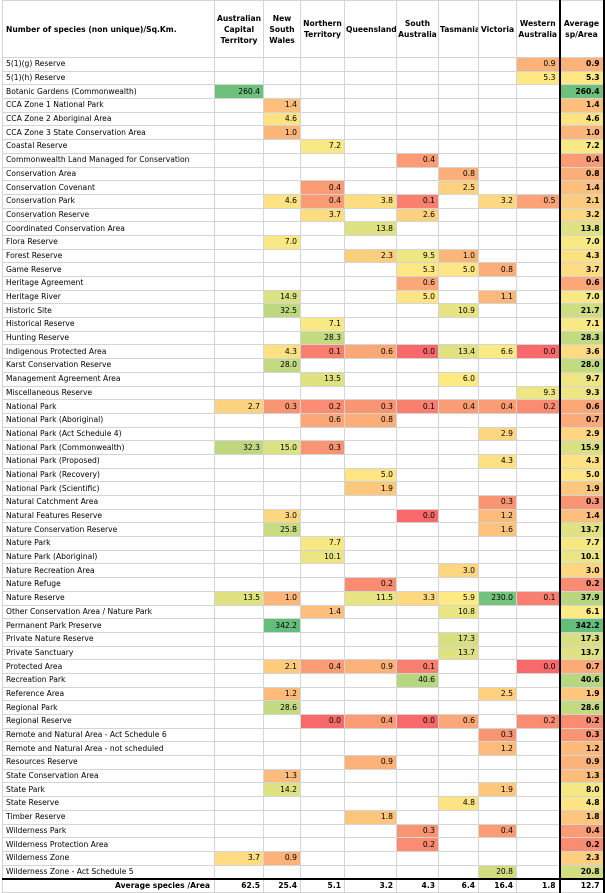 Image resolution: width=605 pixels, height=893 pixels. Describe the element at coordinates (581, 694) in the screenshot. I see `average-cell: 1.9` at that location.